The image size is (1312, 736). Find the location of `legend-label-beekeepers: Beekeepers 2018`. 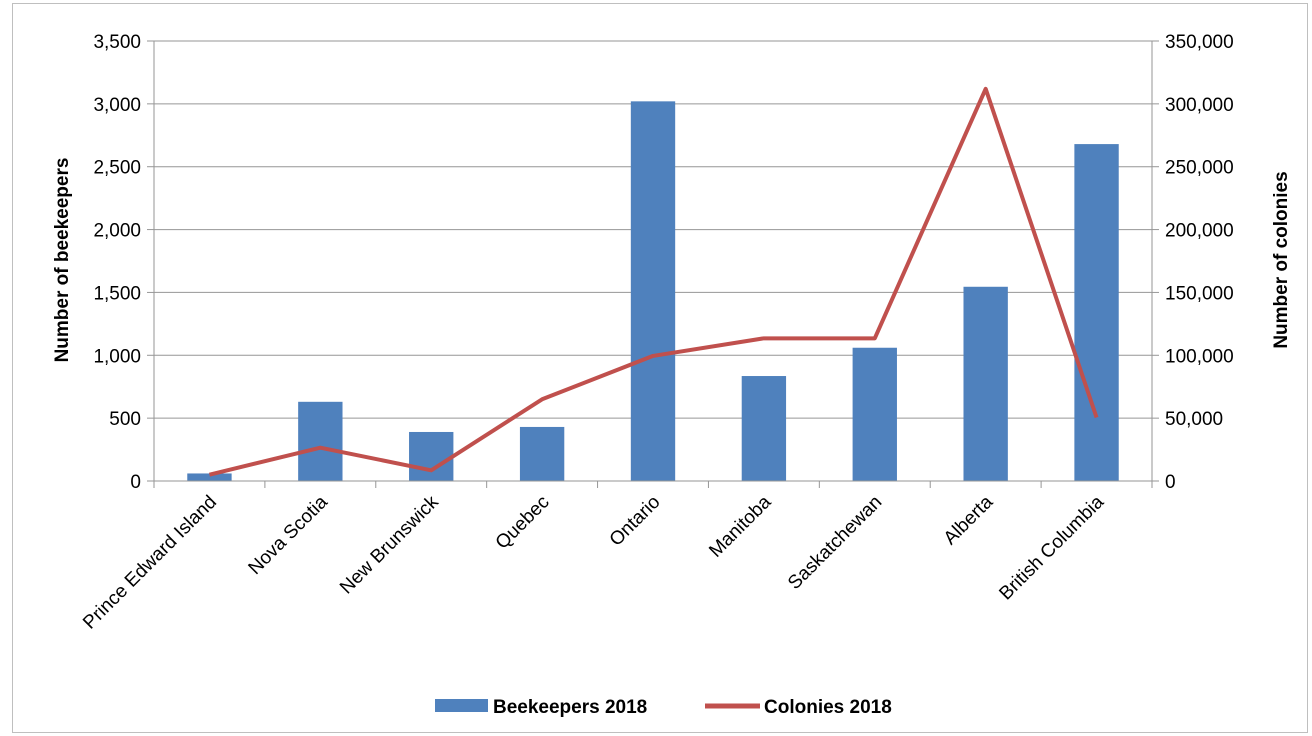

legend-label-beekeepers: Beekeepers 2018 is located at coordinates (570, 707).